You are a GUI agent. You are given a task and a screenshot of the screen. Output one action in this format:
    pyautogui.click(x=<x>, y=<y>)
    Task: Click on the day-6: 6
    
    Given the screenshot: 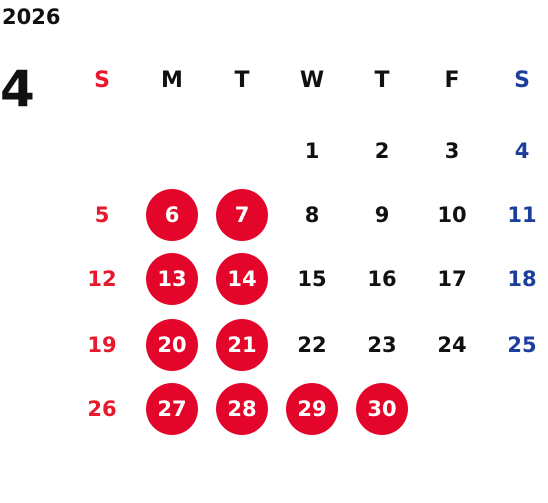 What is the action you would take?
    pyautogui.click(x=172, y=215)
    